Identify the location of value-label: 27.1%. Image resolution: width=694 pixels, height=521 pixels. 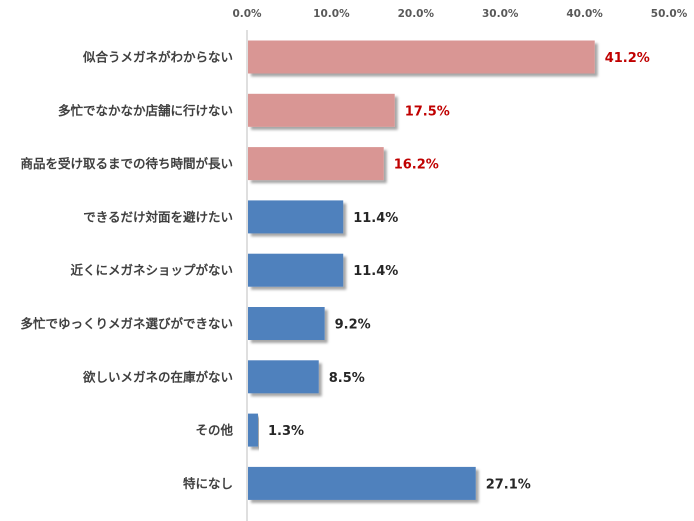
(508, 484).